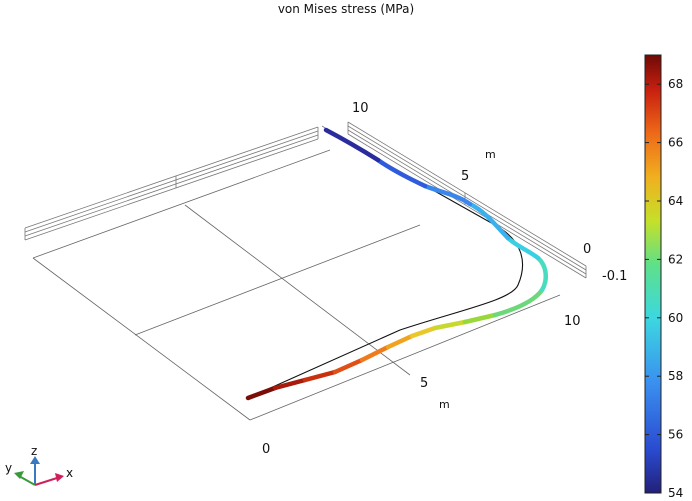 This screenshot has height=501, width=692. Describe the element at coordinates (19, 475) in the screenshot. I see `y-arrowhead-icon` at that location.